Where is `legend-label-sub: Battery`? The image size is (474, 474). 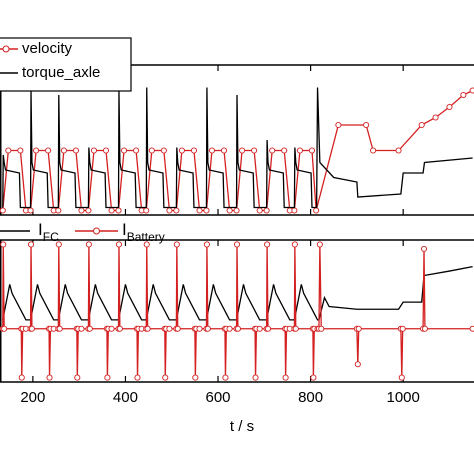 legend-label-sub: Battery is located at coordinates (146, 237).